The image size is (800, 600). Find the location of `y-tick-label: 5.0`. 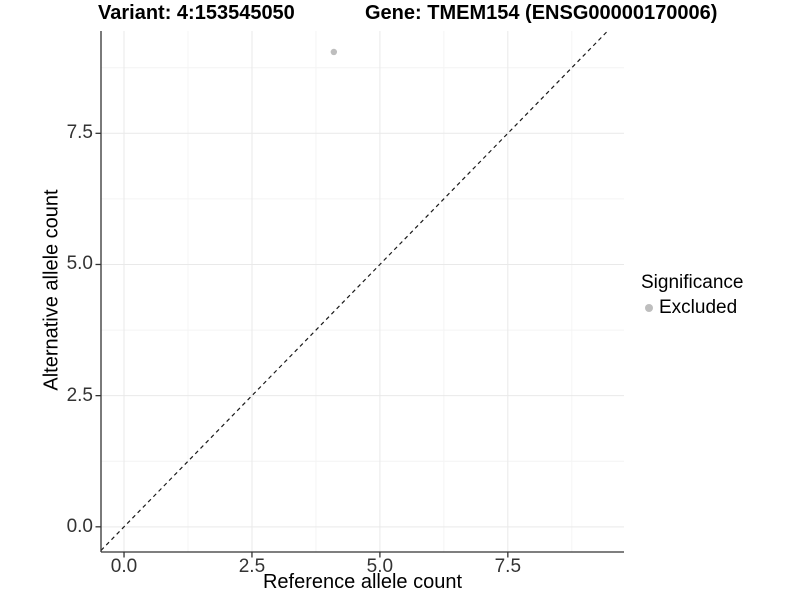

y-tick-label: 5.0 is located at coordinates (79, 264).